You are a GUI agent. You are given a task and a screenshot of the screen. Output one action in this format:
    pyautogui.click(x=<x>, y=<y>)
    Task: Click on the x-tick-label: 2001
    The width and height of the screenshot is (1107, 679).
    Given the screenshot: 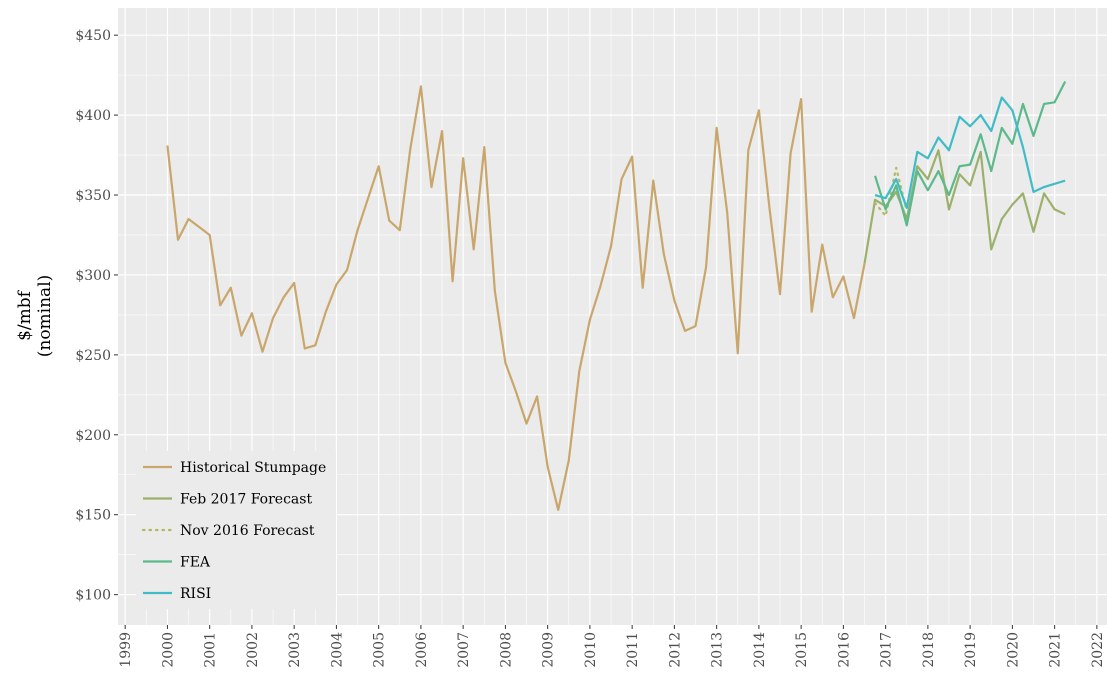 What is the action you would take?
    pyautogui.click(x=211, y=650)
    